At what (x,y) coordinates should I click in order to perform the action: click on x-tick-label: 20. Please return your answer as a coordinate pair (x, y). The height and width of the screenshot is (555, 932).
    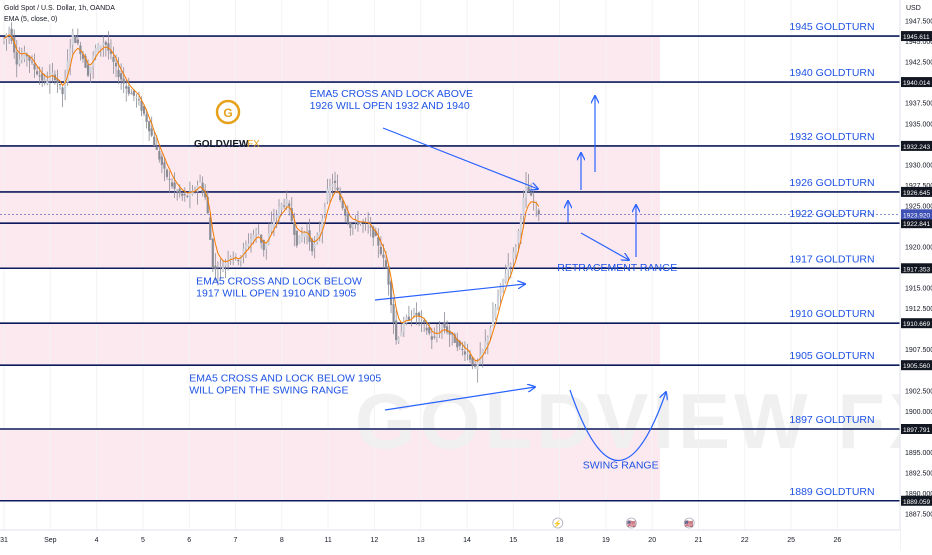
    Looking at the image, I should click on (652, 540).